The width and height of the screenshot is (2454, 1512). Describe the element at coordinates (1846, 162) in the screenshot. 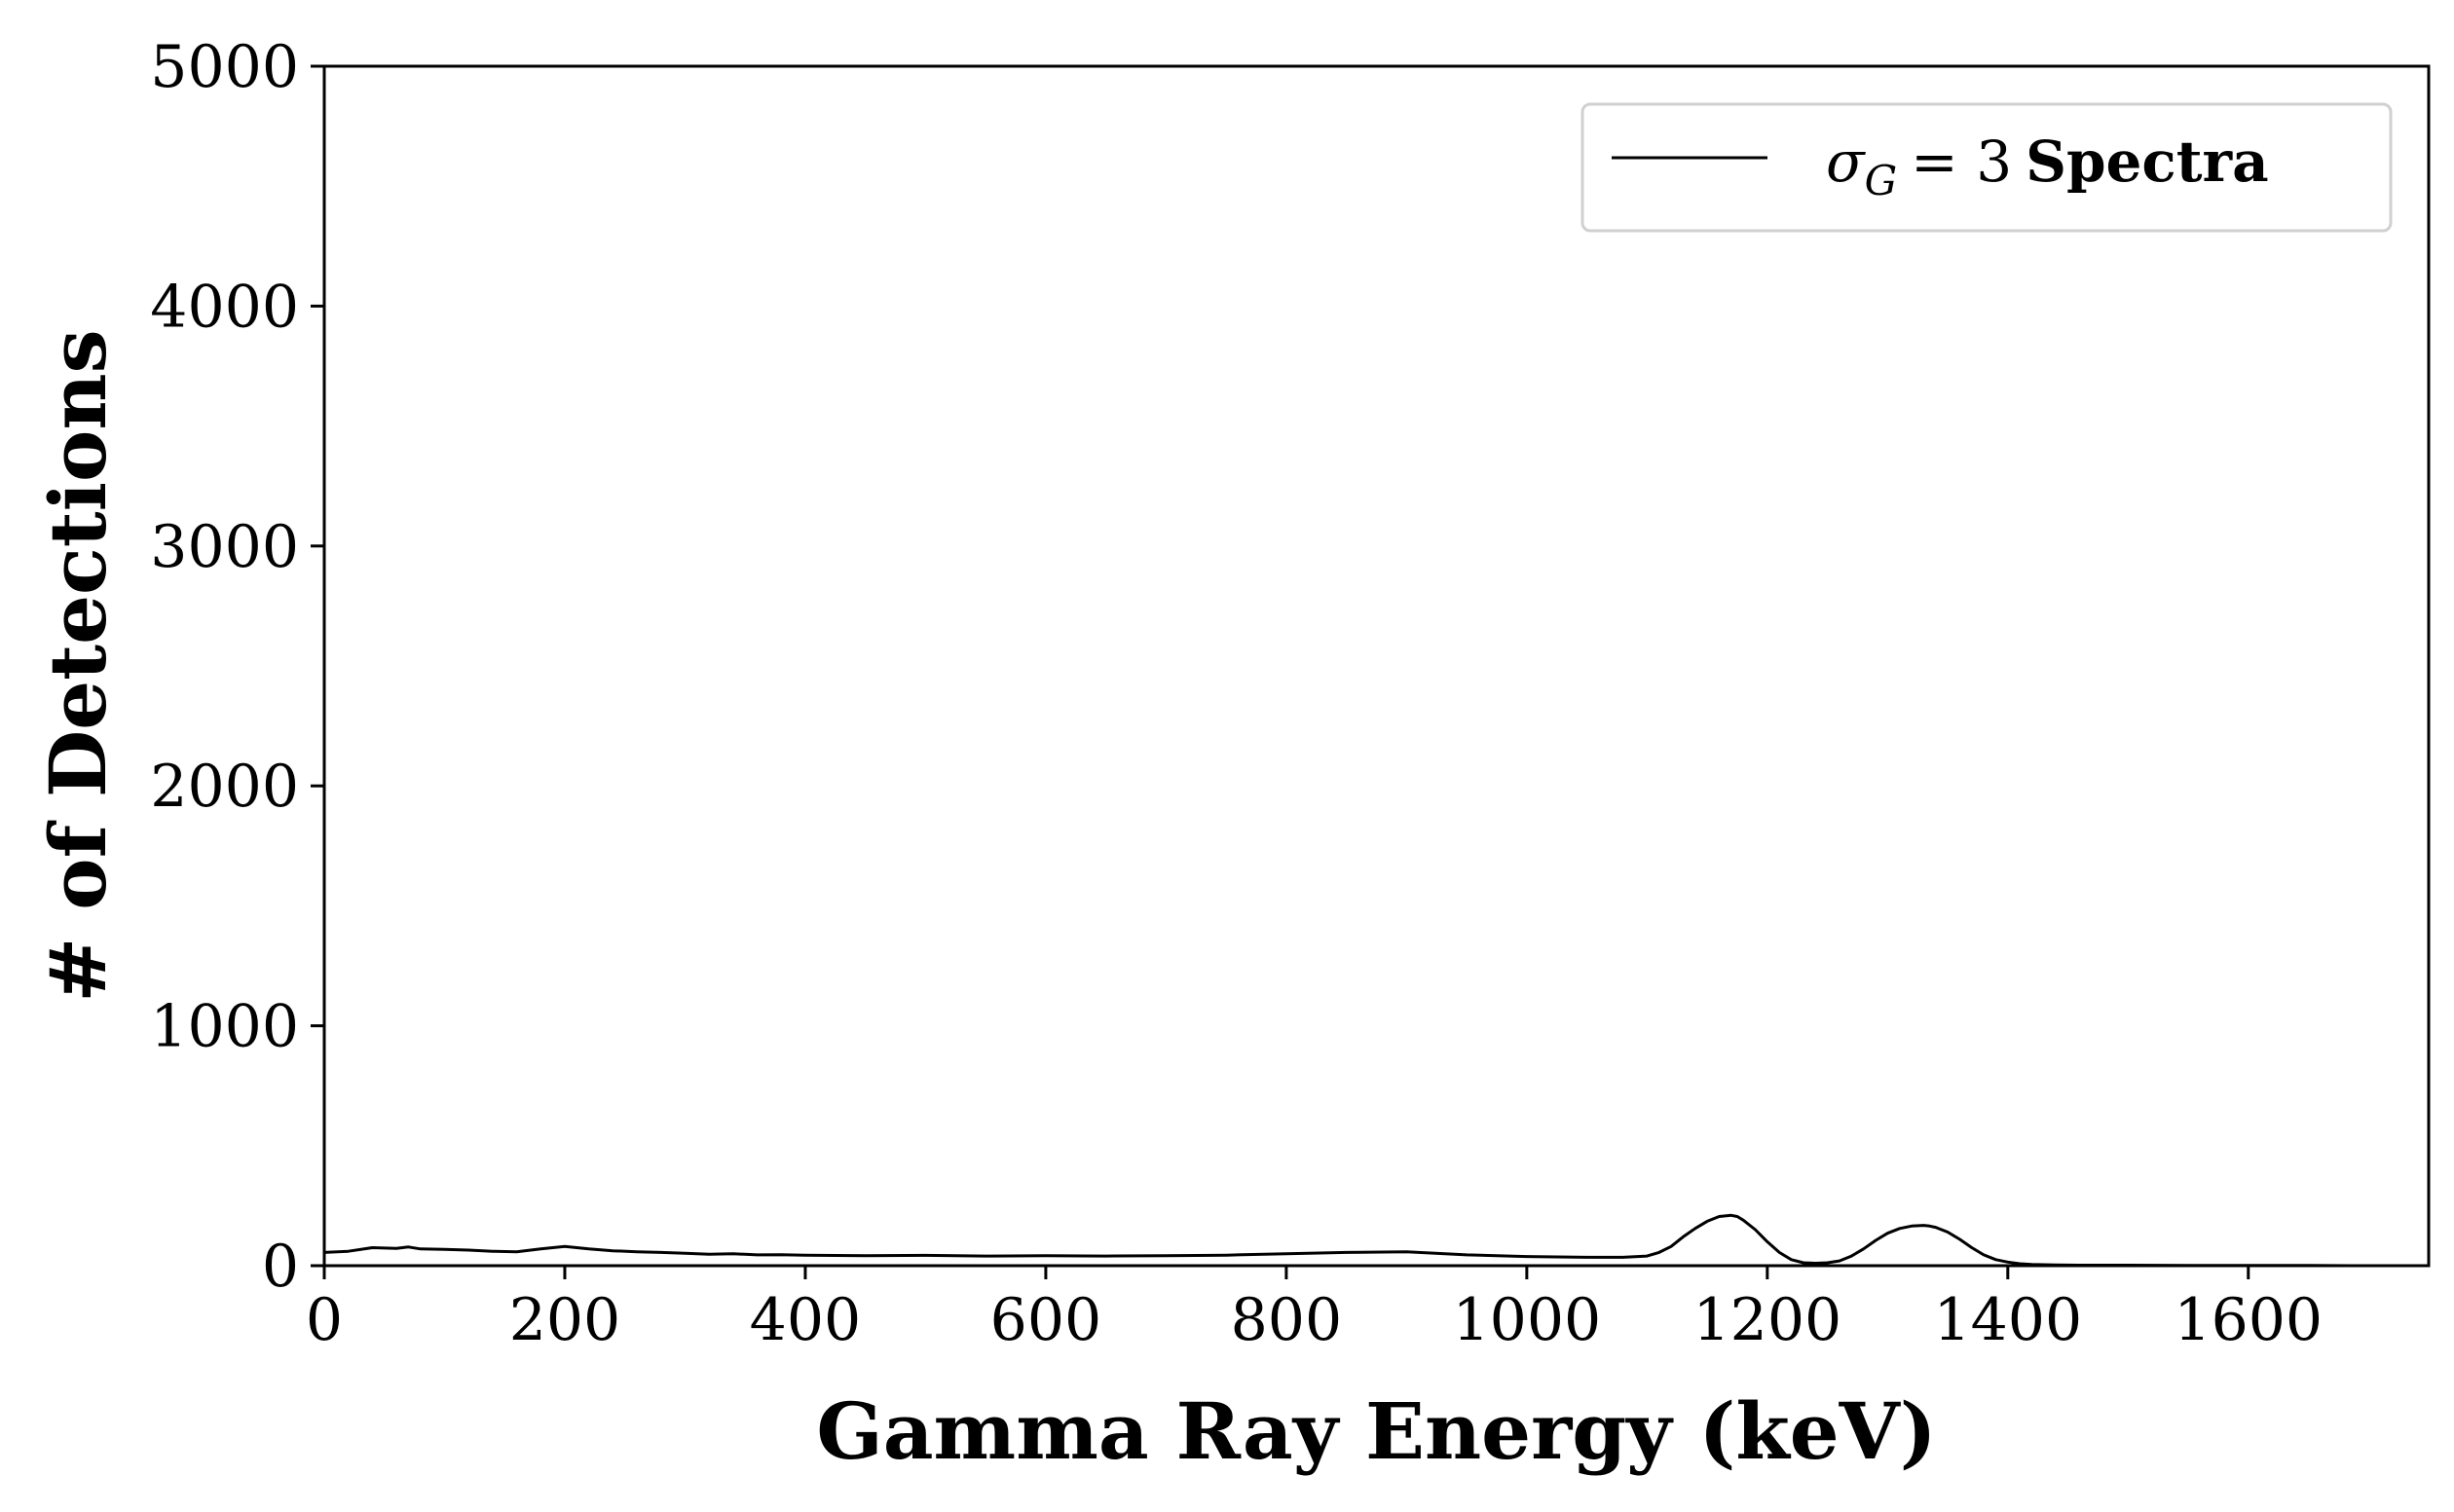

I see `legend-sigma: σ` at that location.